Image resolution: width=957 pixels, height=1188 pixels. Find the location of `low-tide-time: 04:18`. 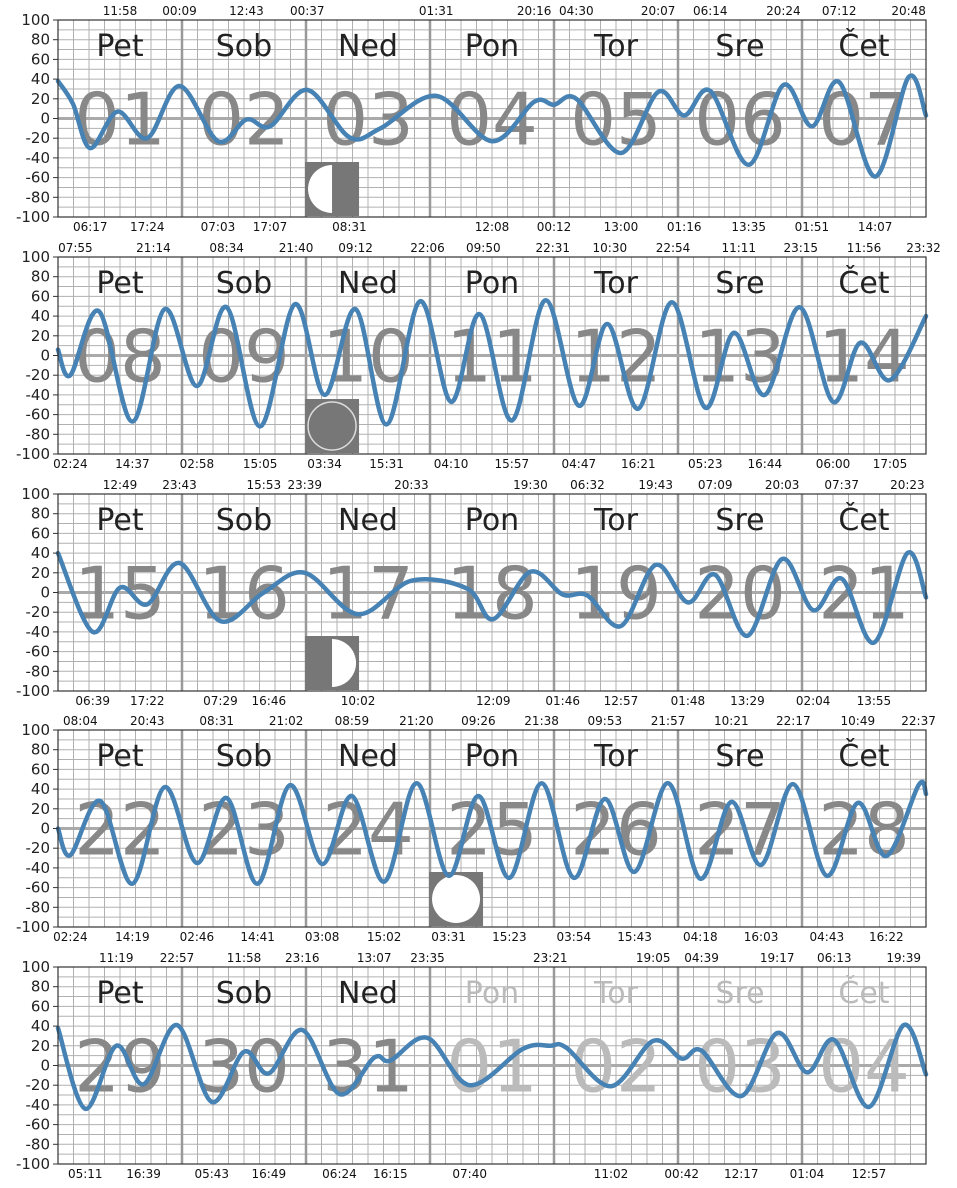

low-tide-time: 04:18 is located at coordinates (700, 937).